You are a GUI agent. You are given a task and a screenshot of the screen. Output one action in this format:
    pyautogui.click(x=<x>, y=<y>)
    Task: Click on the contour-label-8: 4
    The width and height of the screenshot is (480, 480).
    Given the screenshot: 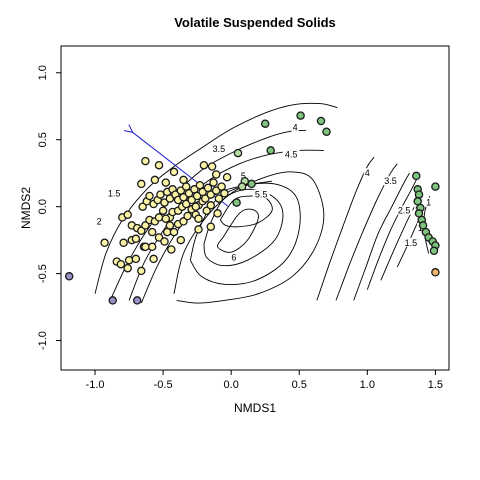 What is the action you would take?
    pyautogui.click(x=295, y=128)
    